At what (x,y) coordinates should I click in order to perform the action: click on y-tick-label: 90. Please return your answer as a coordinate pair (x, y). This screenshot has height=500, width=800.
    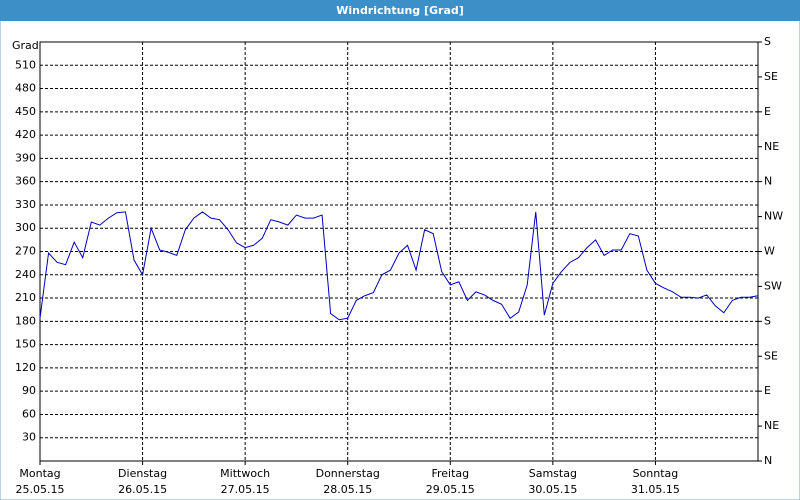
    Looking at the image, I should click on (29, 390).